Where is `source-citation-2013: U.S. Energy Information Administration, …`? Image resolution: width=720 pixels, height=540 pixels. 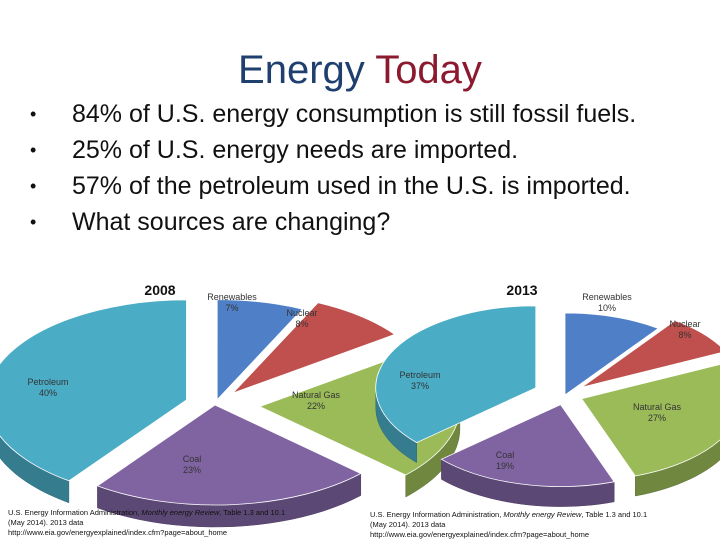 source-citation-2013: U.S. Energy Information Administration, … is located at coordinates (515, 525).